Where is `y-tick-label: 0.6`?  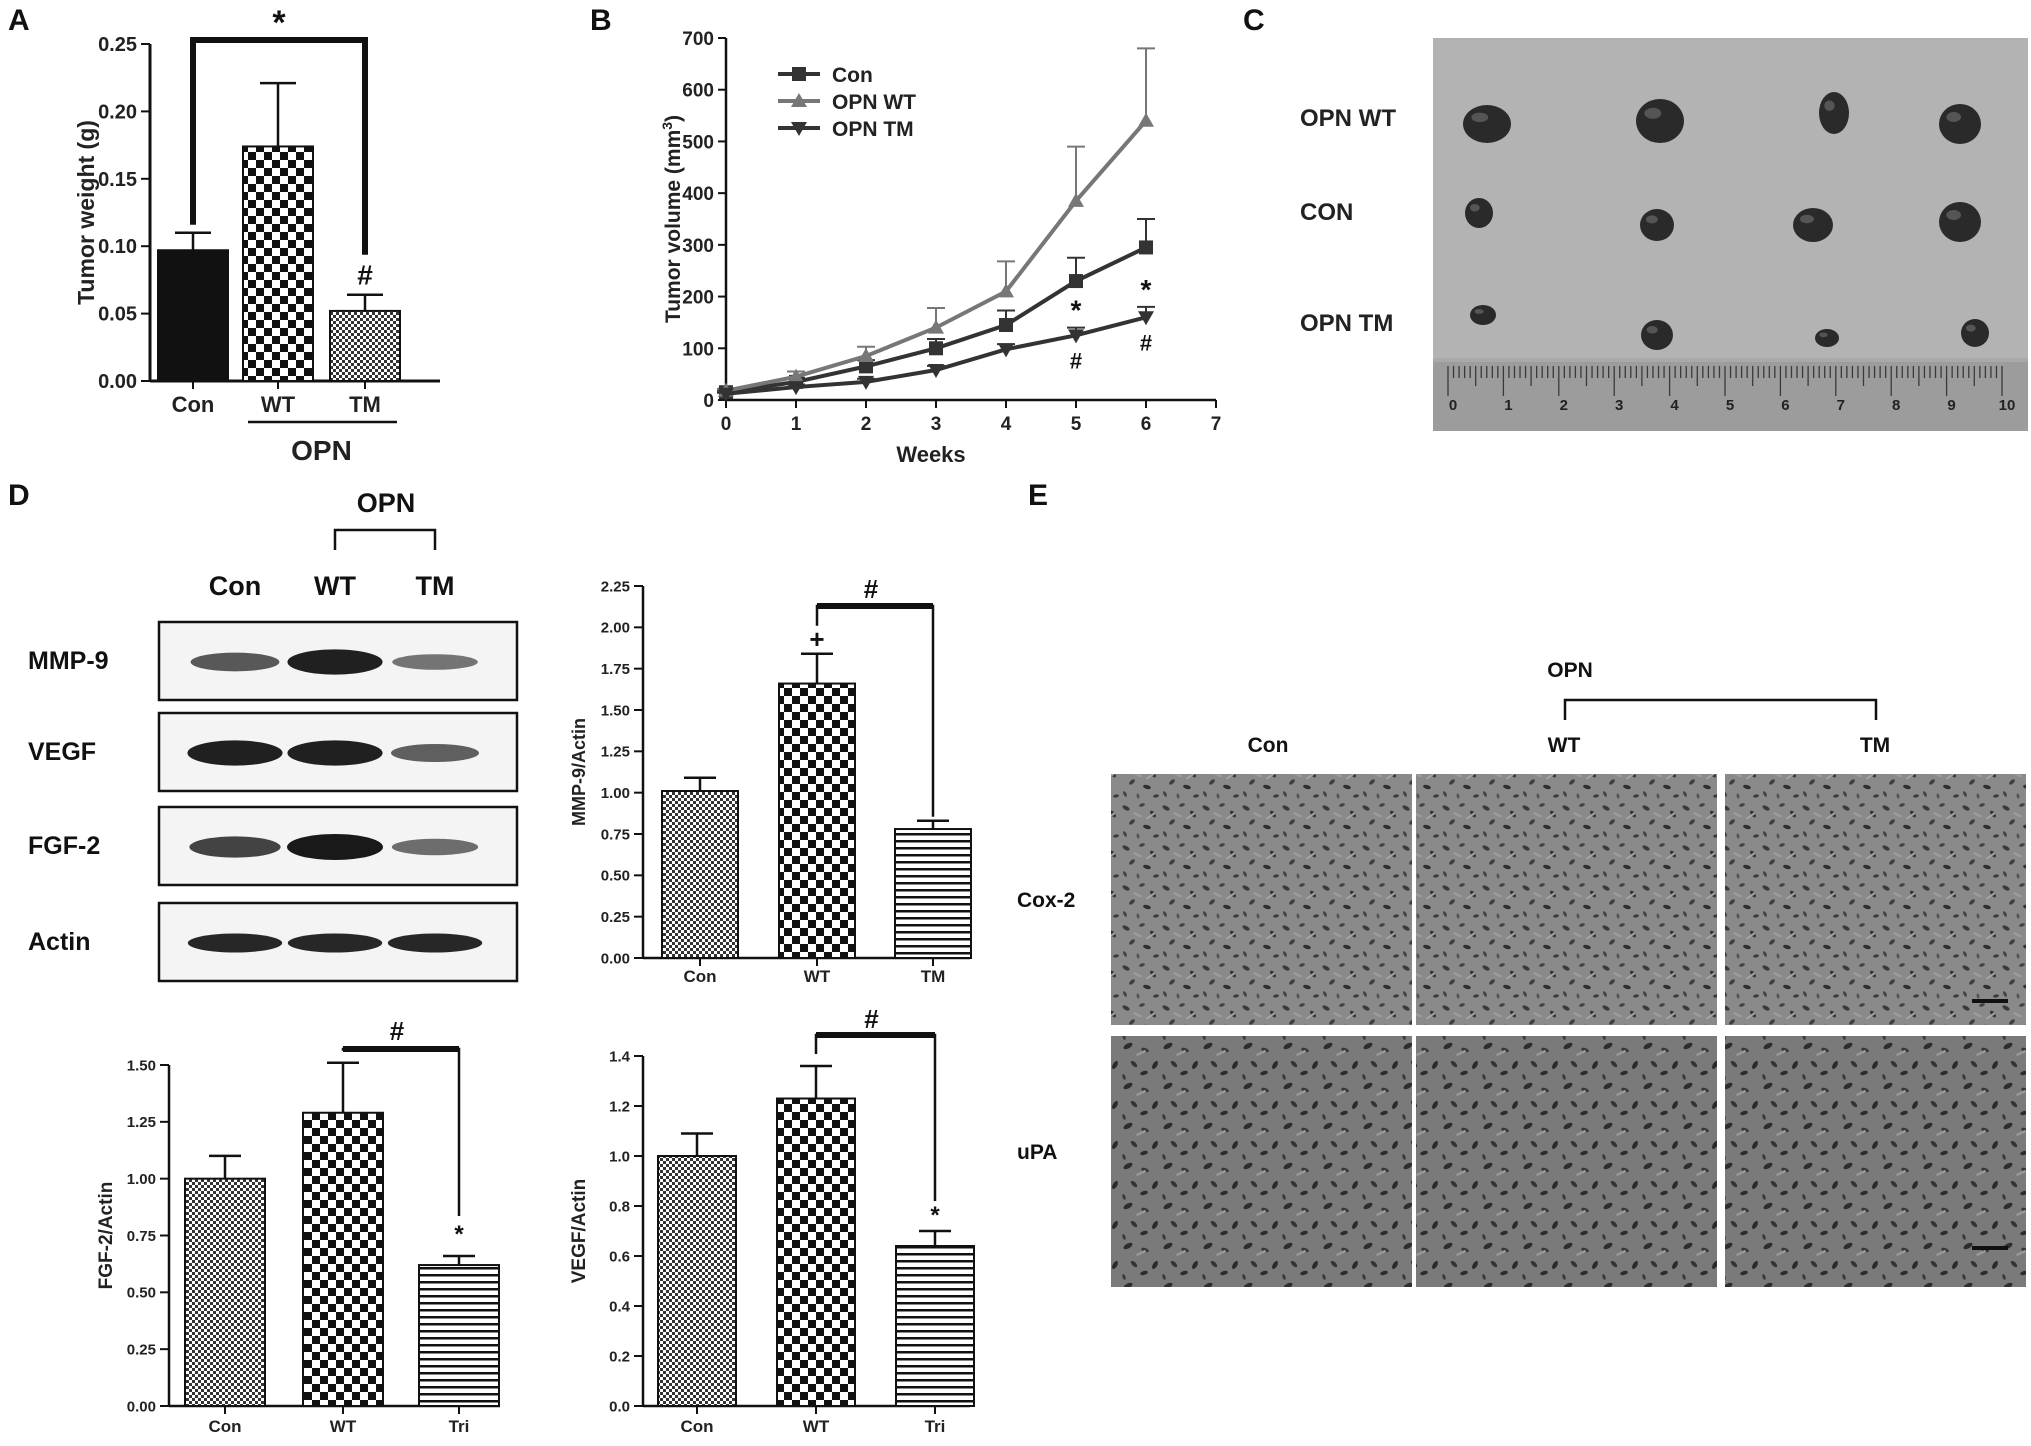
y-tick-label: 0.6 is located at coordinates (619, 1256).